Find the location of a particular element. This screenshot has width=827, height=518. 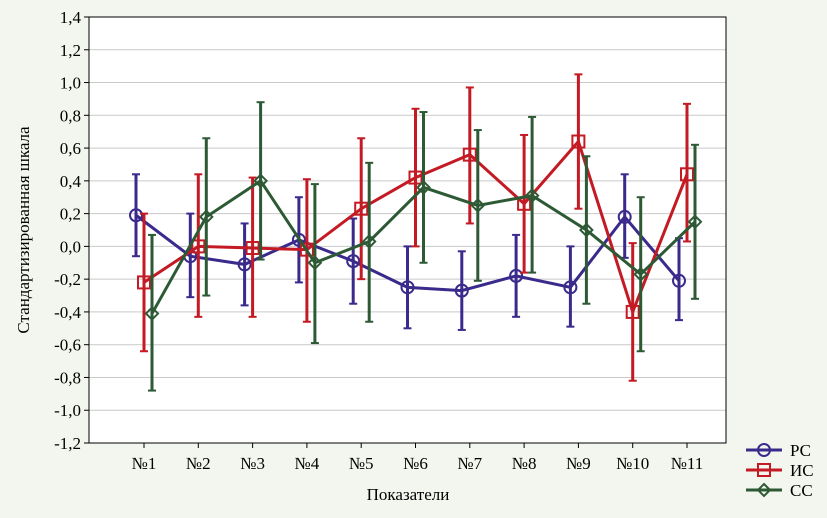

y-tick-label: 0,8 is located at coordinates (70, 115).